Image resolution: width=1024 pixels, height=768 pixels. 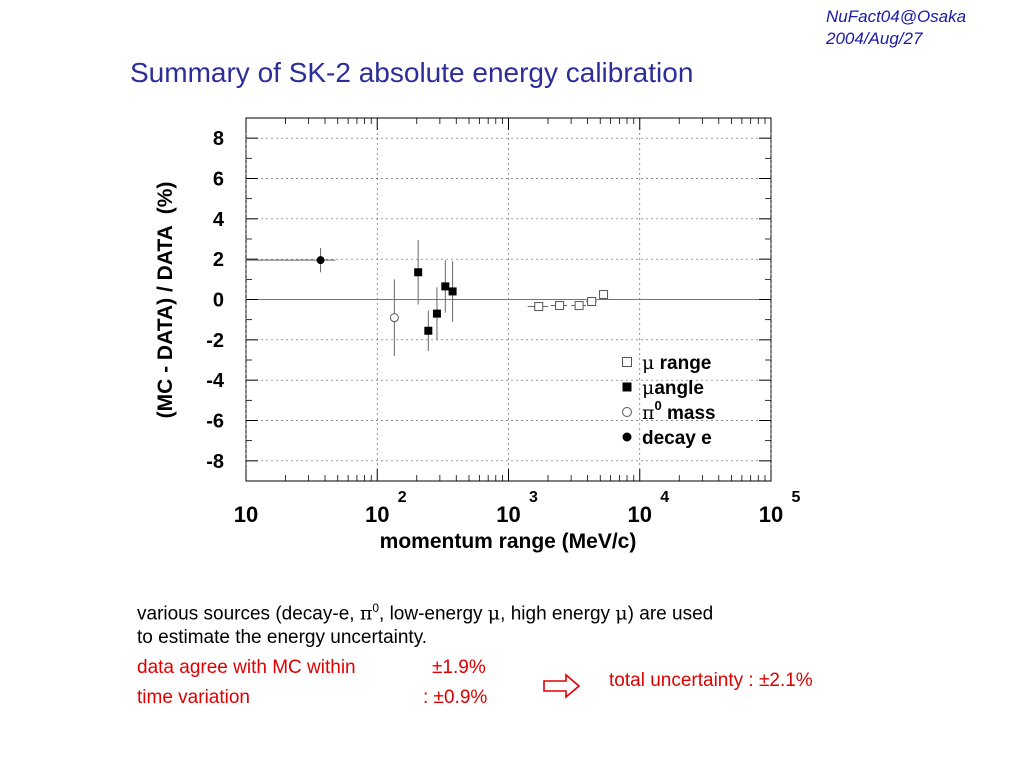 I want to click on agree-label: data agree with MC within, so click(x=246, y=667).